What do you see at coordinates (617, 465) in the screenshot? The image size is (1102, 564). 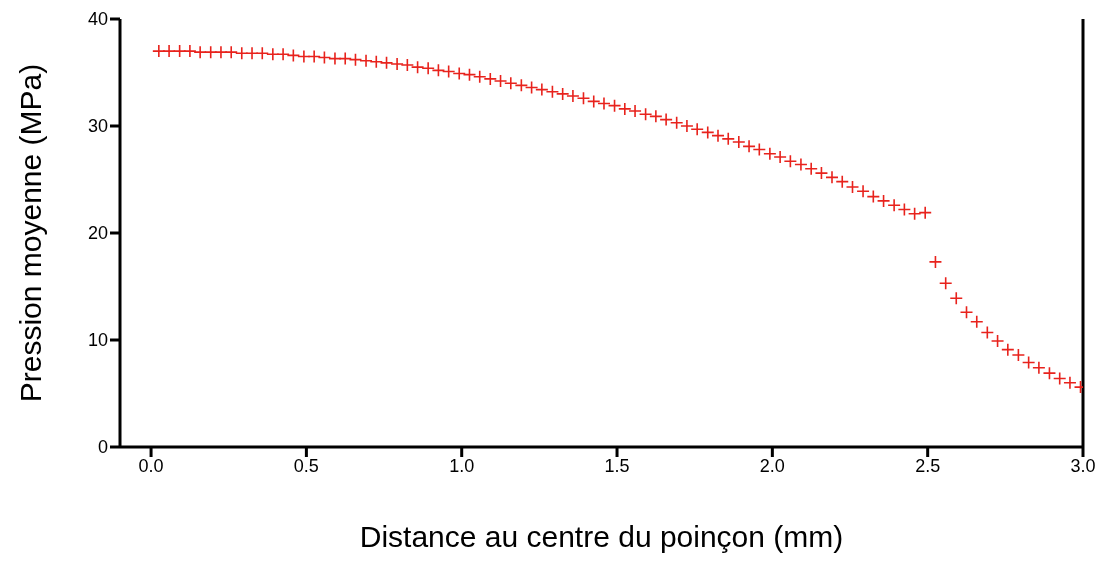 I see `x-tick-label: 1.5` at bounding box center [617, 465].